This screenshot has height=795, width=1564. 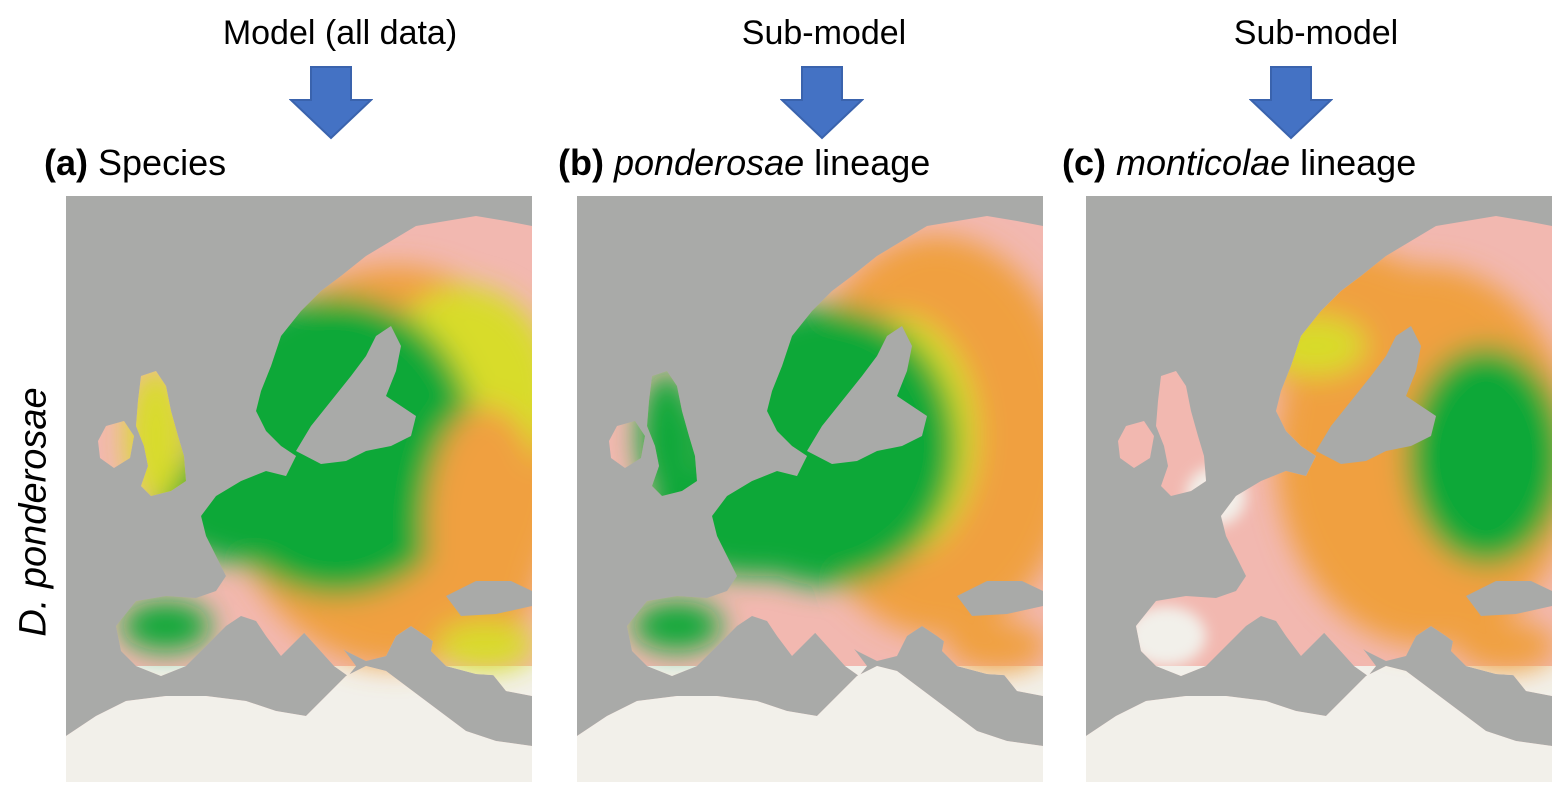 What do you see at coordinates (340, 33) in the screenshot?
I see `column-header-a: Model (all data)` at bounding box center [340, 33].